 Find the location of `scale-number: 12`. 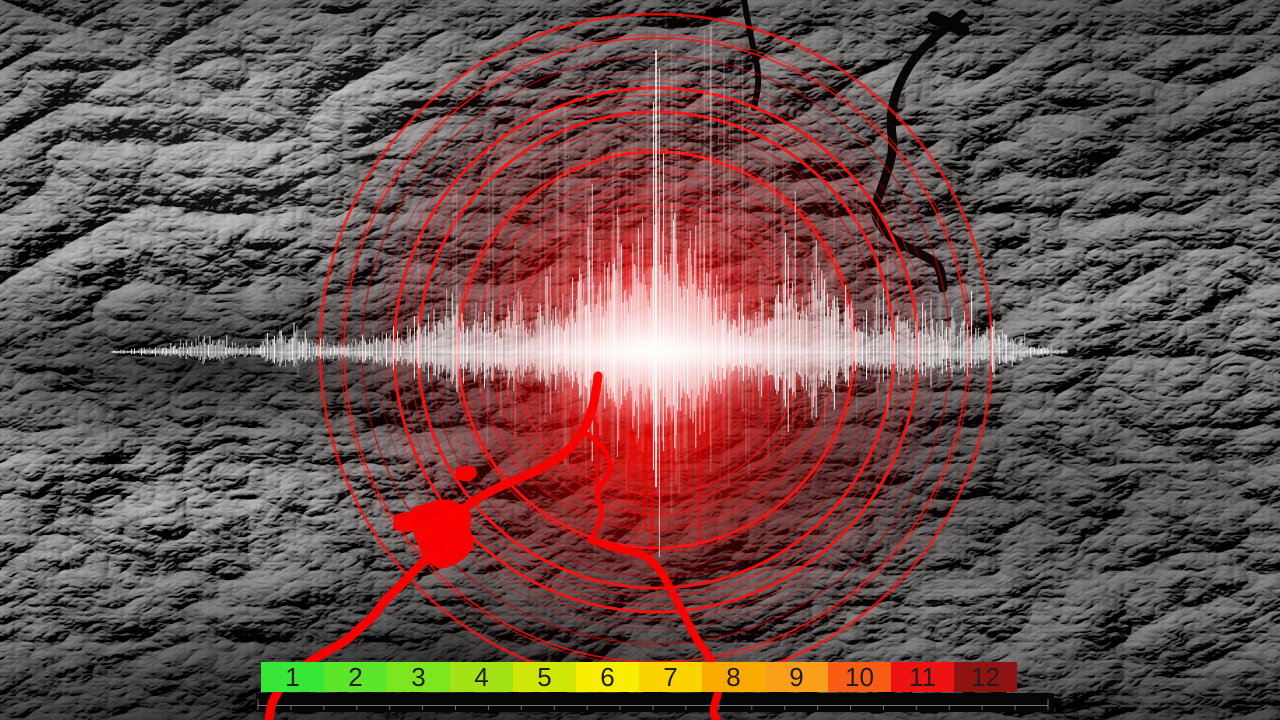

scale-number: 12 is located at coordinates (985, 677).